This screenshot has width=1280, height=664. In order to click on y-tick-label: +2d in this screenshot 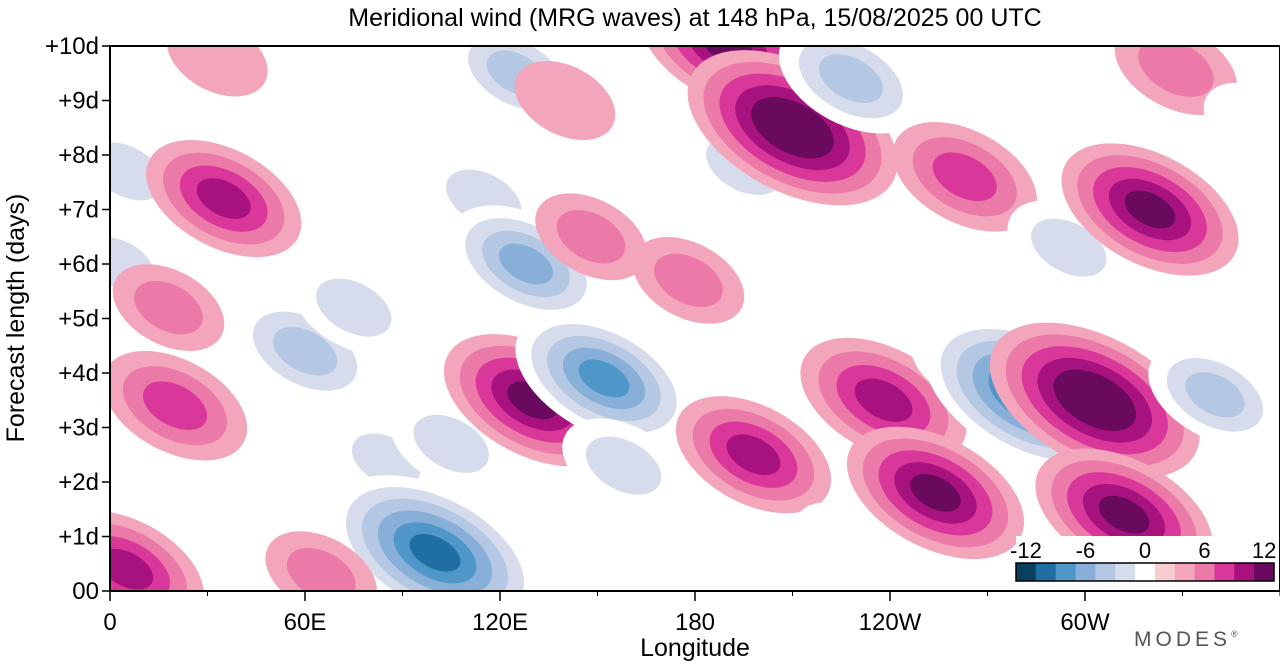, I will do `click(78, 482)`.